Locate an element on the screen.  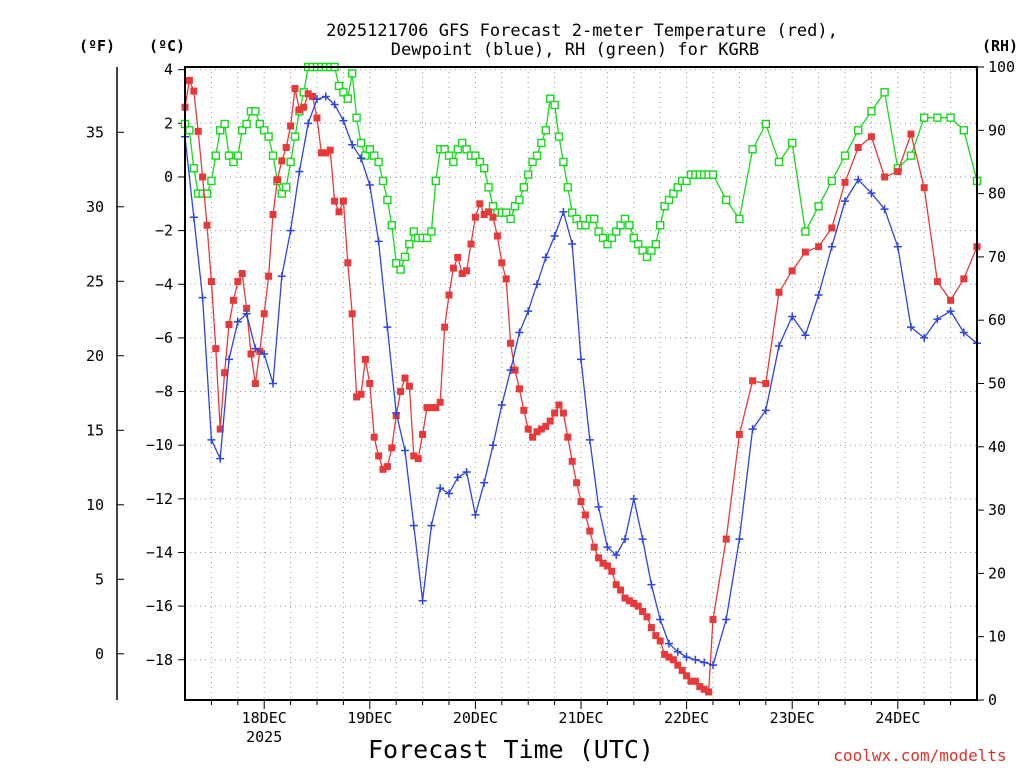
fahrenheit-tick-label-4: 15 is located at coordinates (95, 430).